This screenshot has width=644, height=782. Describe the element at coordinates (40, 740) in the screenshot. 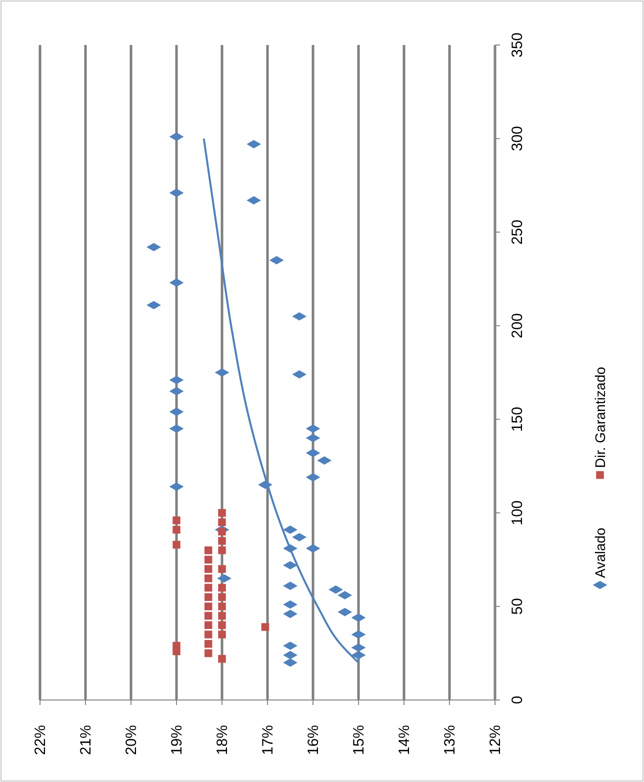

I see `x-tick-label: 22%` at that location.